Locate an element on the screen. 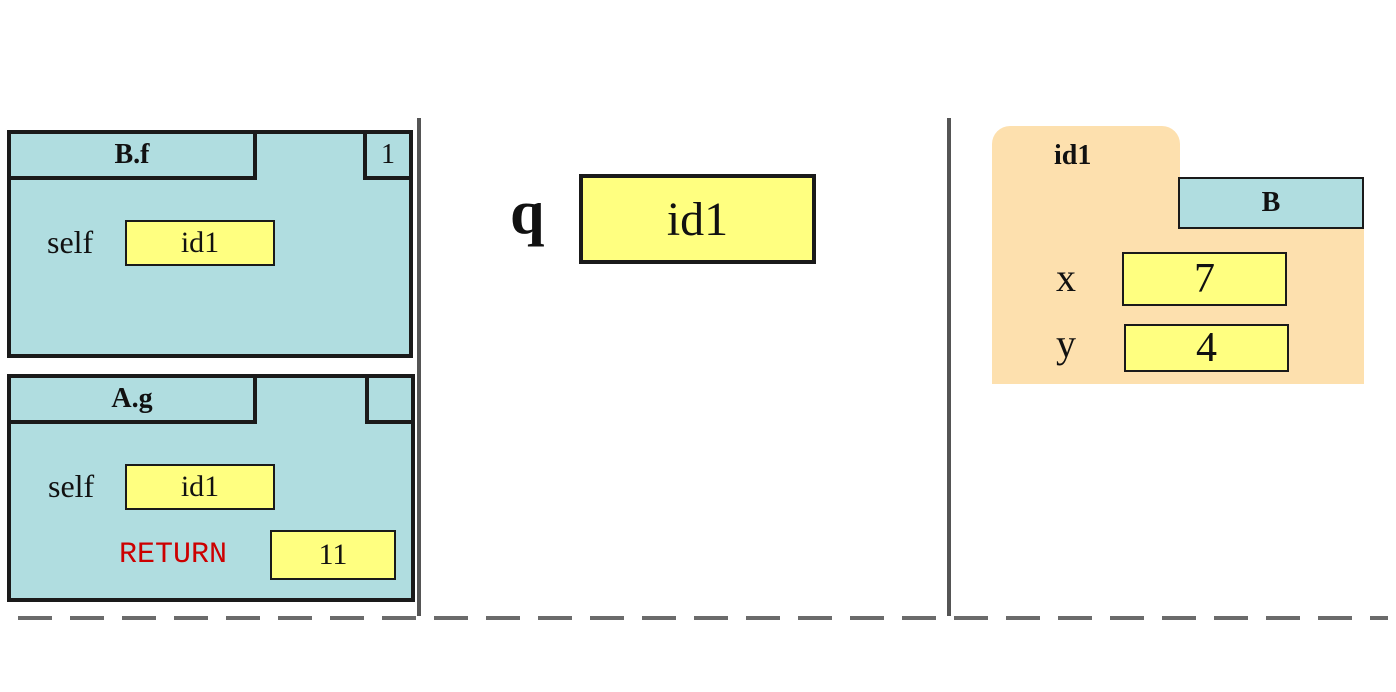 Image resolution: width=1396 pixels, height=692 pixels. frame-counter: 1 is located at coordinates (388, 155).